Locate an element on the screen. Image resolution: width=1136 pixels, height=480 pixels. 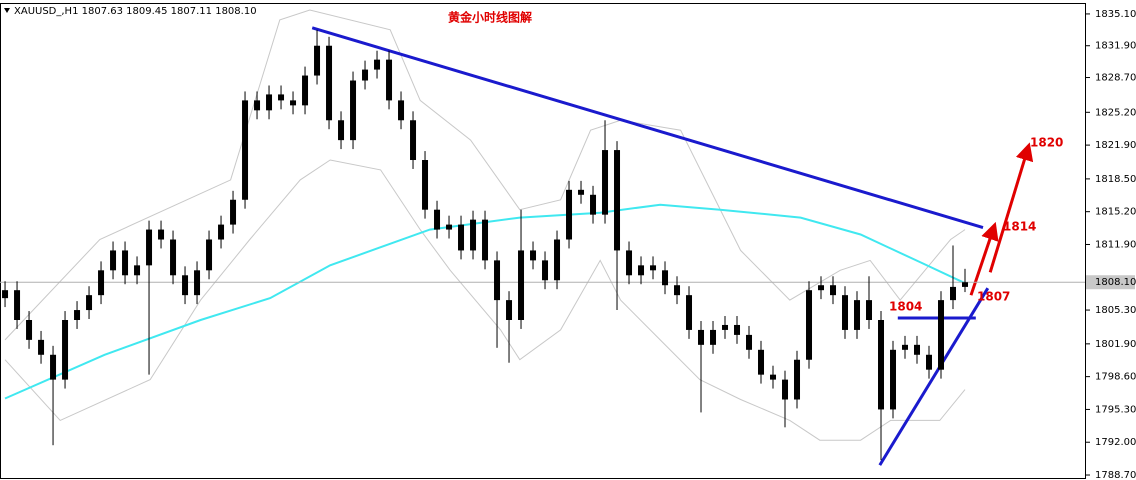
annotation: 1804 is located at coordinates (905, 307).